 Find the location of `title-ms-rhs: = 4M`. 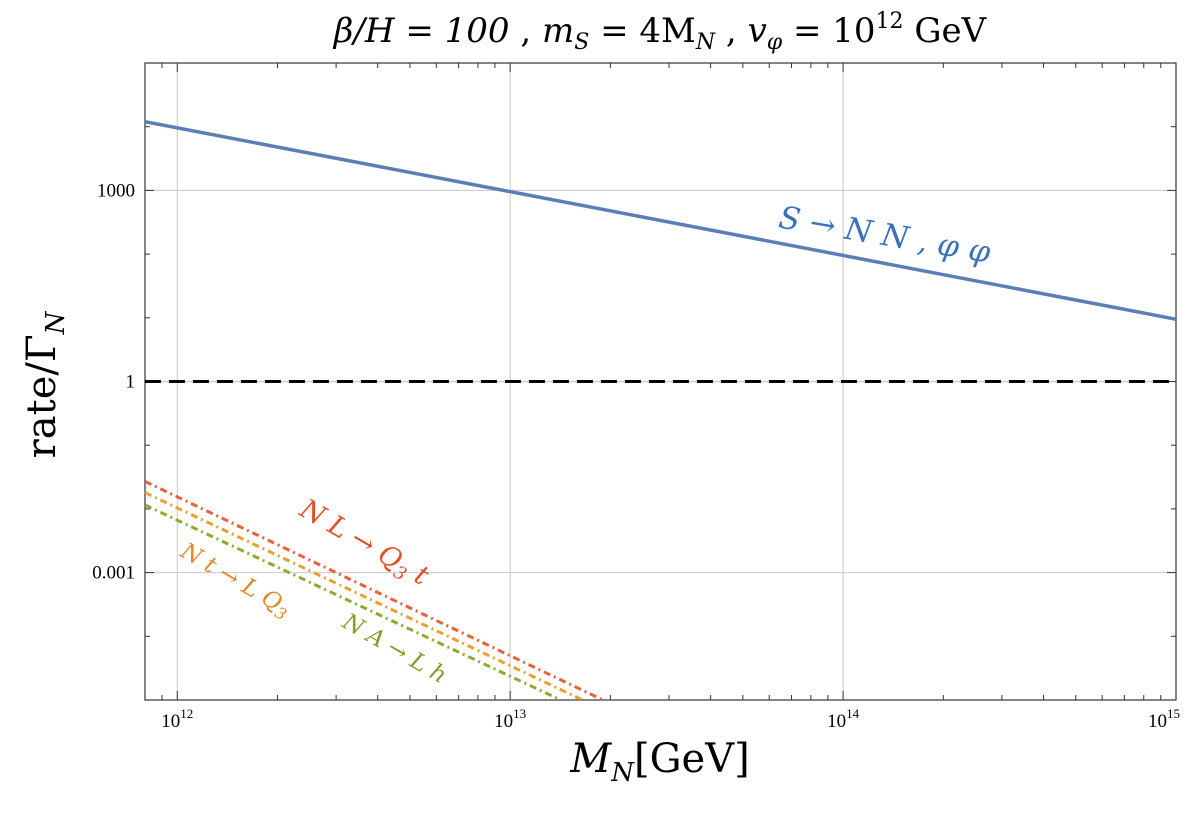

title-ms-rhs: = 4M is located at coordinates (648, 31).